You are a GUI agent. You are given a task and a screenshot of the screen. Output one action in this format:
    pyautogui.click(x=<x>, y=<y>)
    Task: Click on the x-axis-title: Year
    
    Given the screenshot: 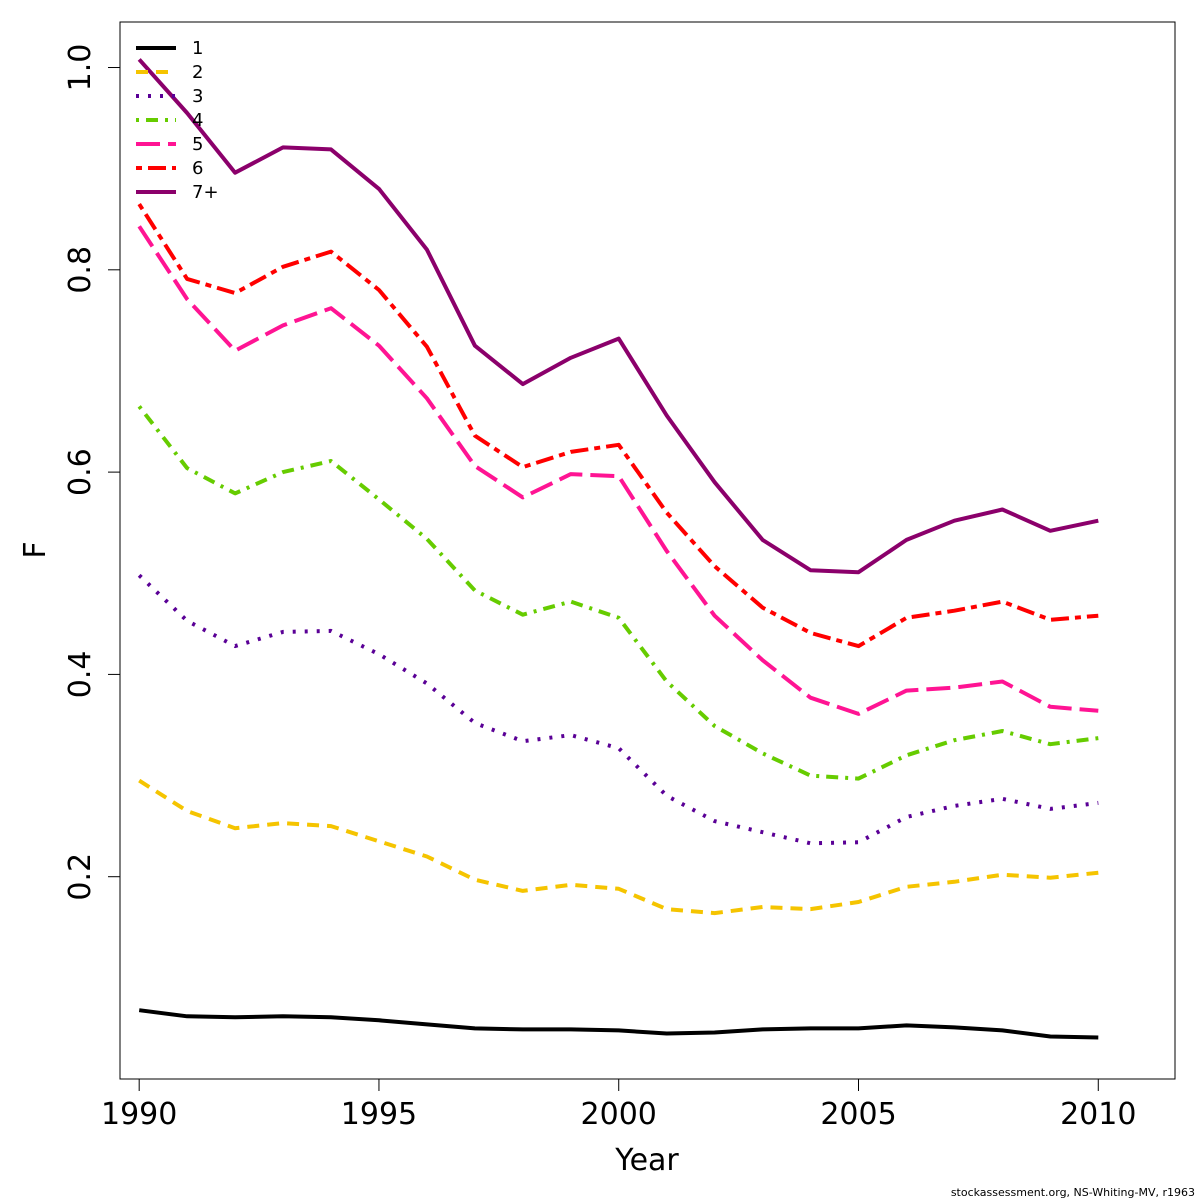 What is the action you would take?
    pyautogui.click(x=646, y=1160)
    